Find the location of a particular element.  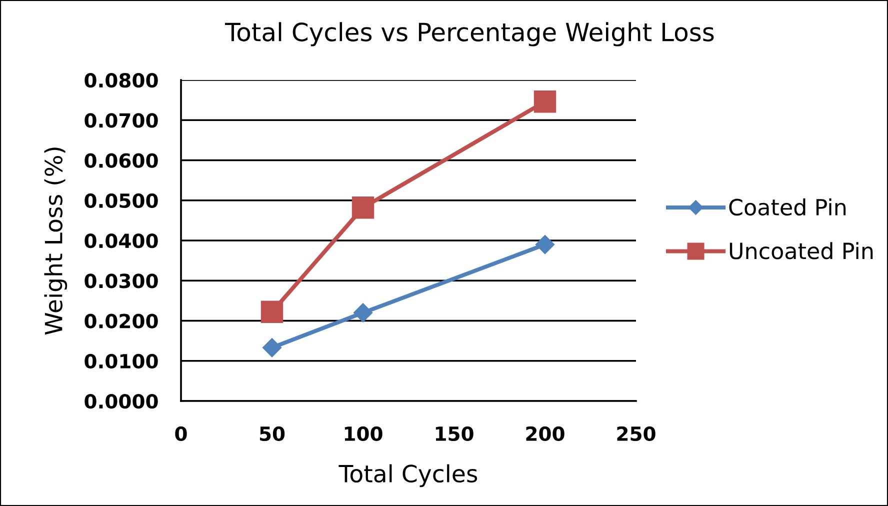

y-tick-label: 0.0000 is located at coordinates (121, 401).